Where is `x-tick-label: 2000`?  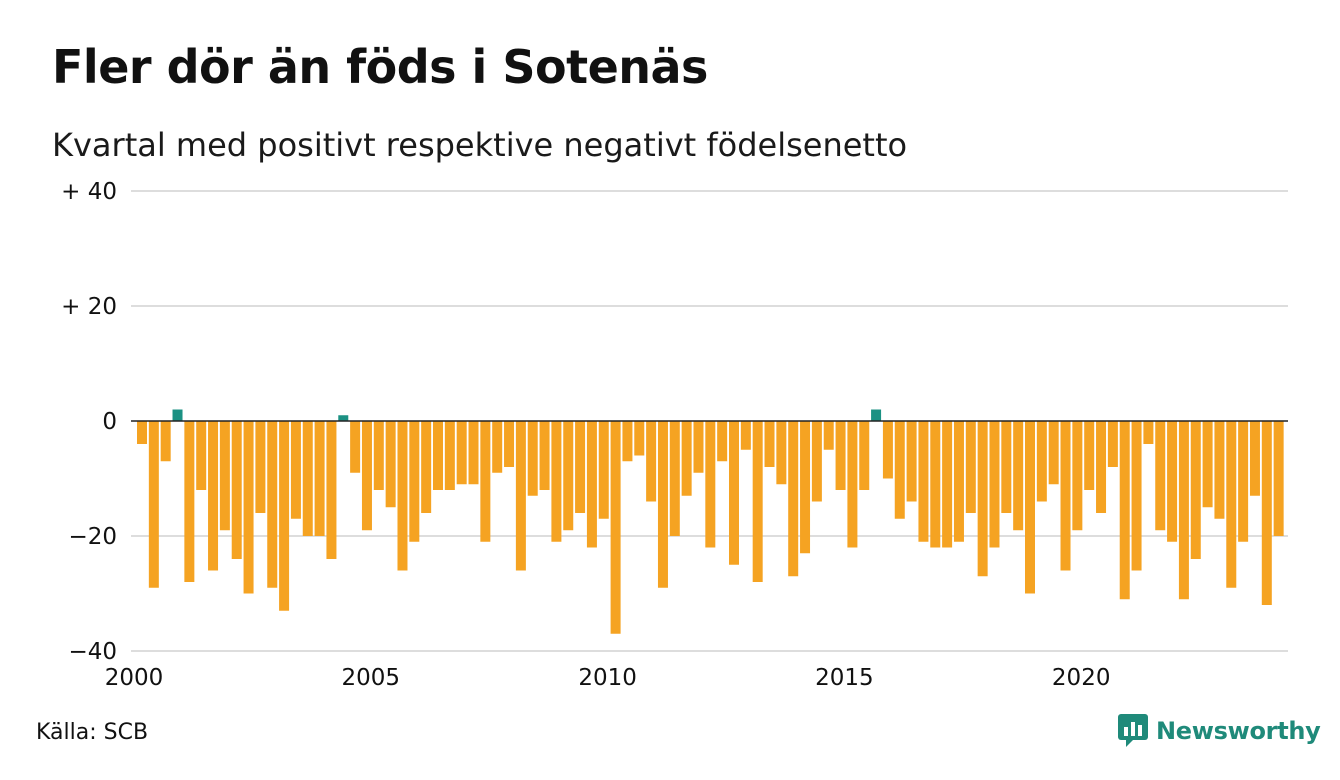 x-tick-label: 2000 is located at coordinates (134, 678).